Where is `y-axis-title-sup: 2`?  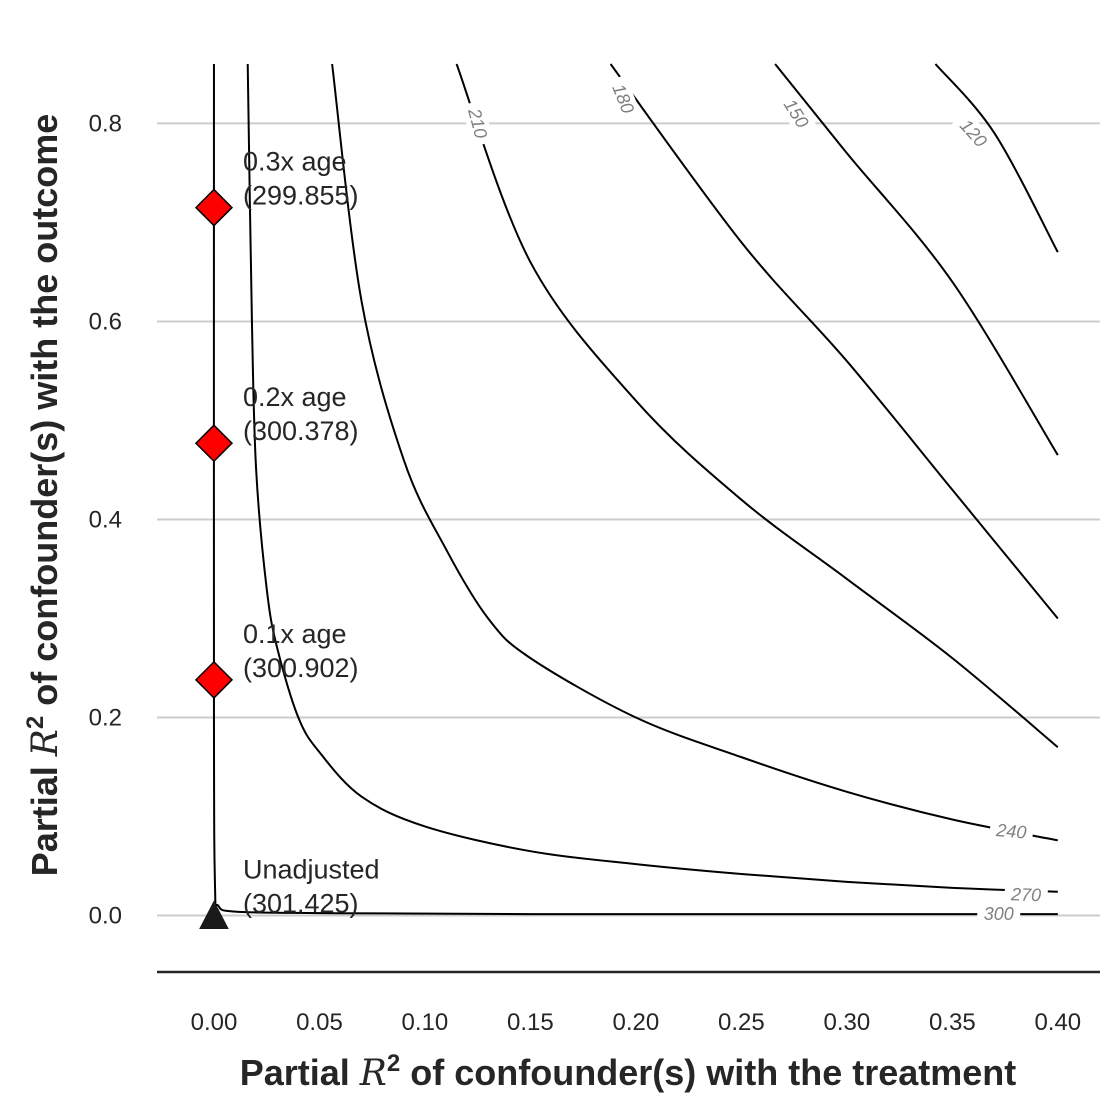 y-axis-title-sup: 2 is located at coordinates (35, 722).